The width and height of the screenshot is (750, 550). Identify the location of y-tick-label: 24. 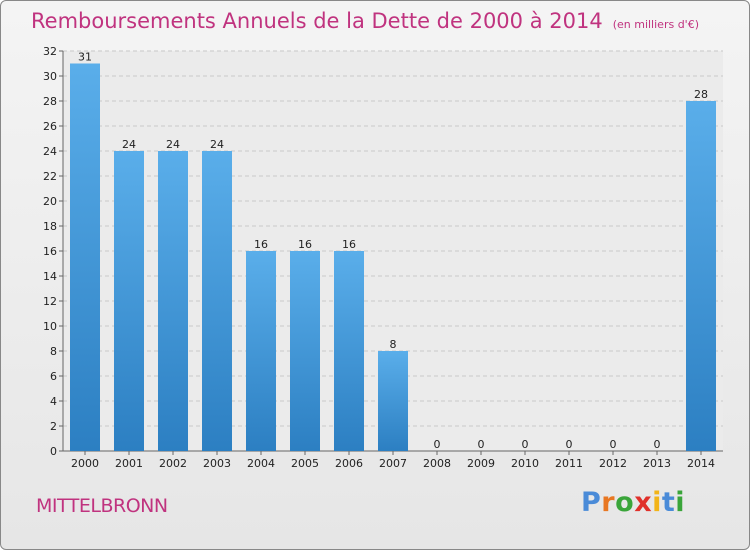
(50, 151).